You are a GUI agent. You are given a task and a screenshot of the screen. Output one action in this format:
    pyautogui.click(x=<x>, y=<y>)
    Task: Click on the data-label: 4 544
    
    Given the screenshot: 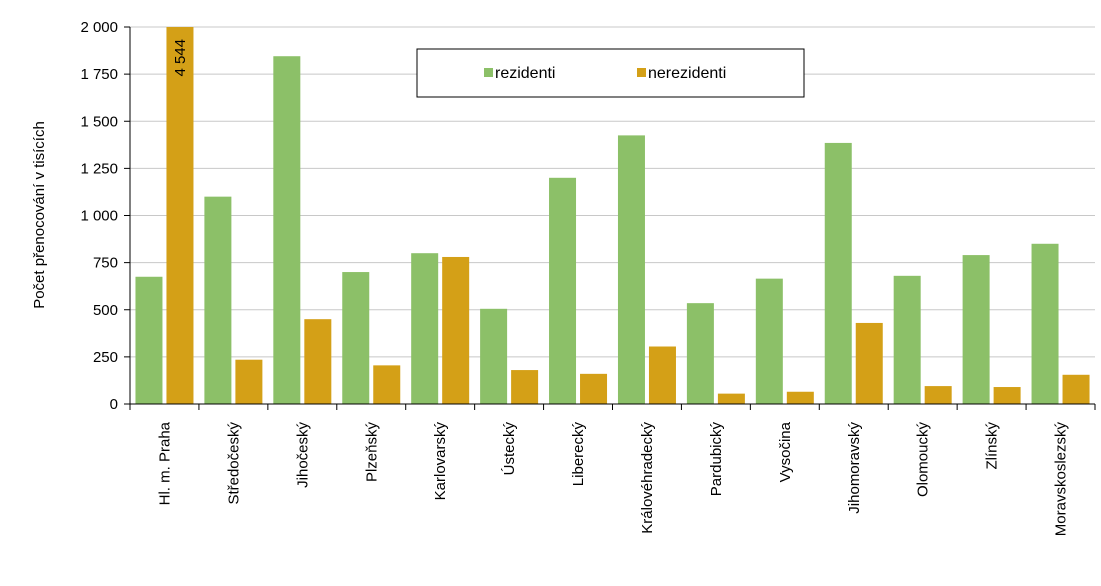 What is the action you would take?
    pyautogui.click(x=180, y=58)
    